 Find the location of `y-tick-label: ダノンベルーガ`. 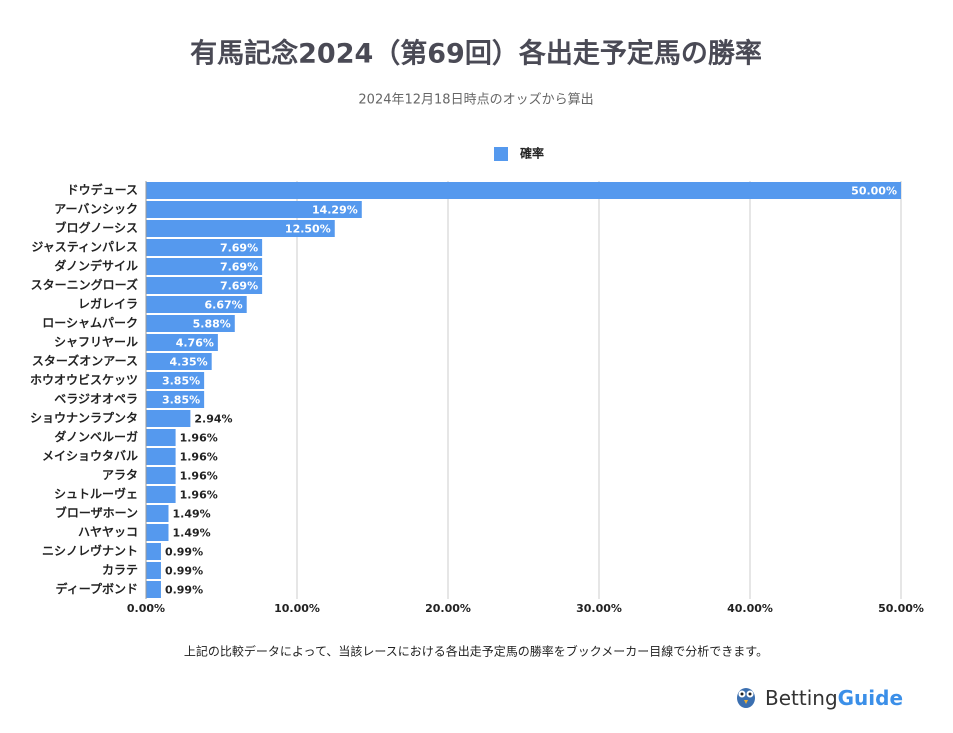

y-tick-label: ダノンベルーガ is located at coordinates (96, 436).